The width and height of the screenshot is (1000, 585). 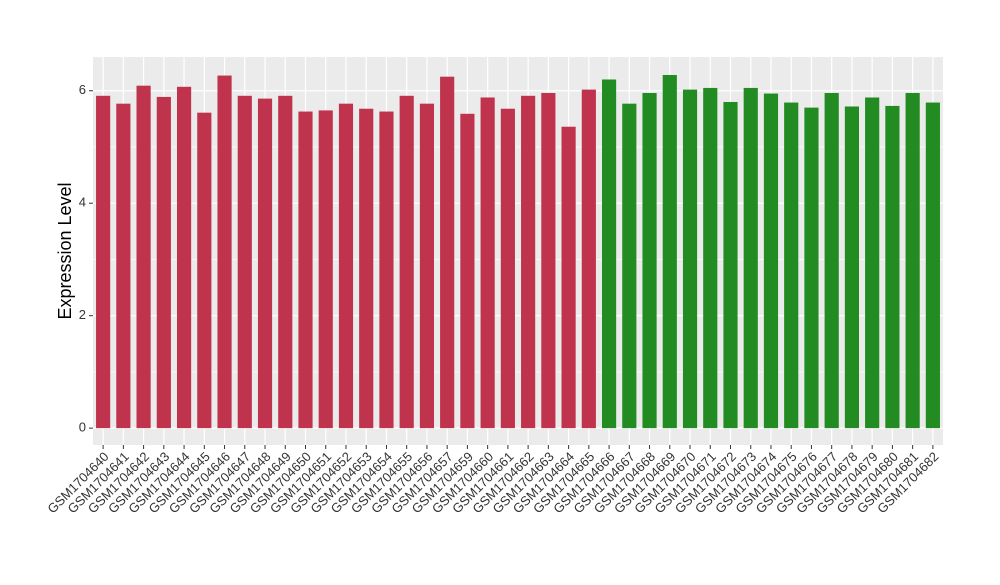 I want to click on y-tick-label: 2, so click(x=82, y=314).